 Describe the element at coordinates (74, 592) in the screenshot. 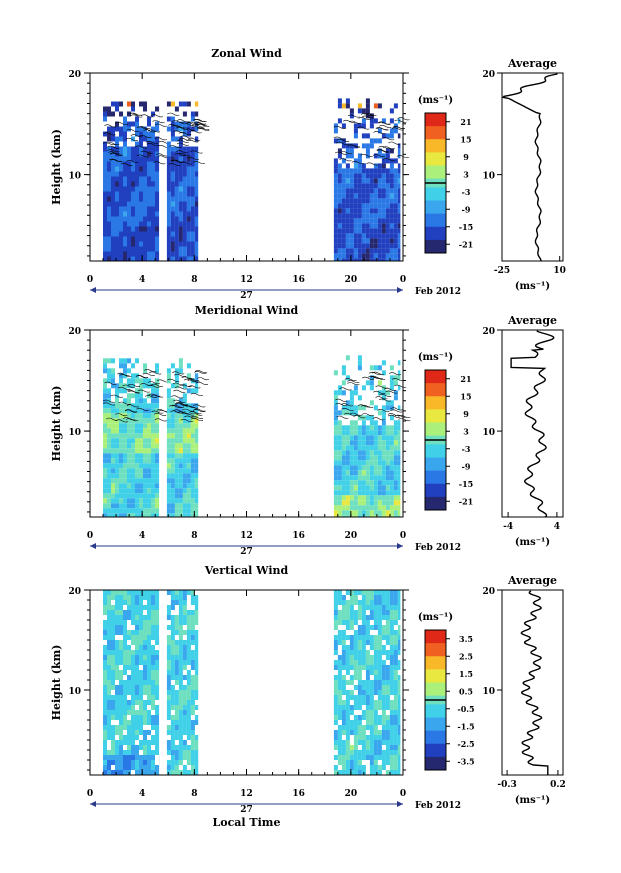

I see `y-tick-label: 20` at that location.